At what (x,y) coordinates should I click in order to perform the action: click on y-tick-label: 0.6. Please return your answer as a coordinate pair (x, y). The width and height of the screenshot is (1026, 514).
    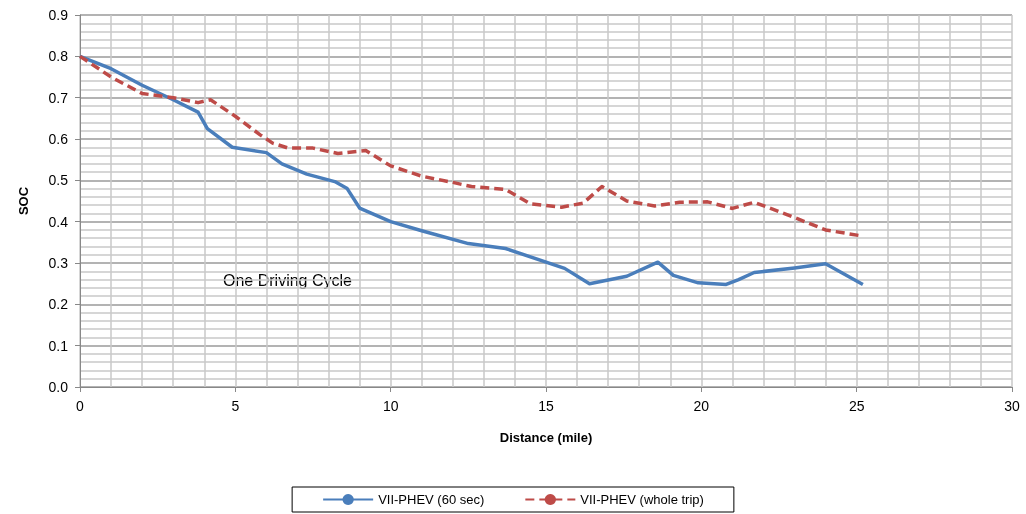
    Looking at the image, I should click on (58, 139).